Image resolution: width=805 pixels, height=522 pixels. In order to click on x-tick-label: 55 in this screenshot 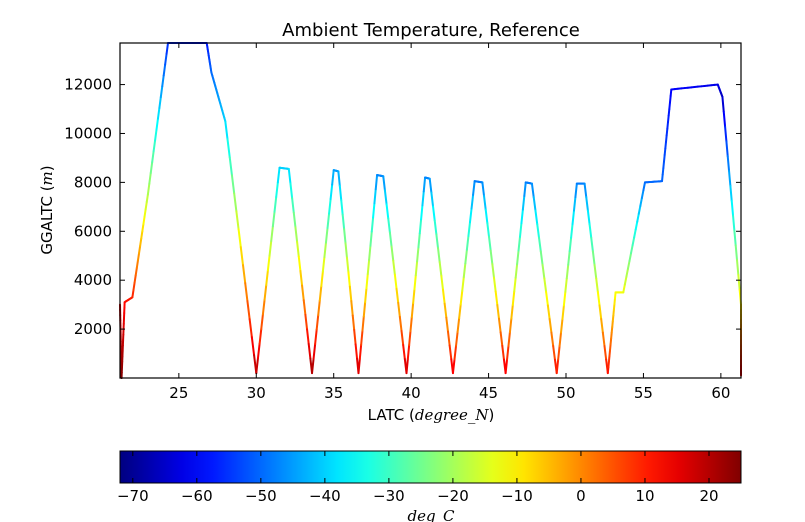, I will do `click(643, 393)`.